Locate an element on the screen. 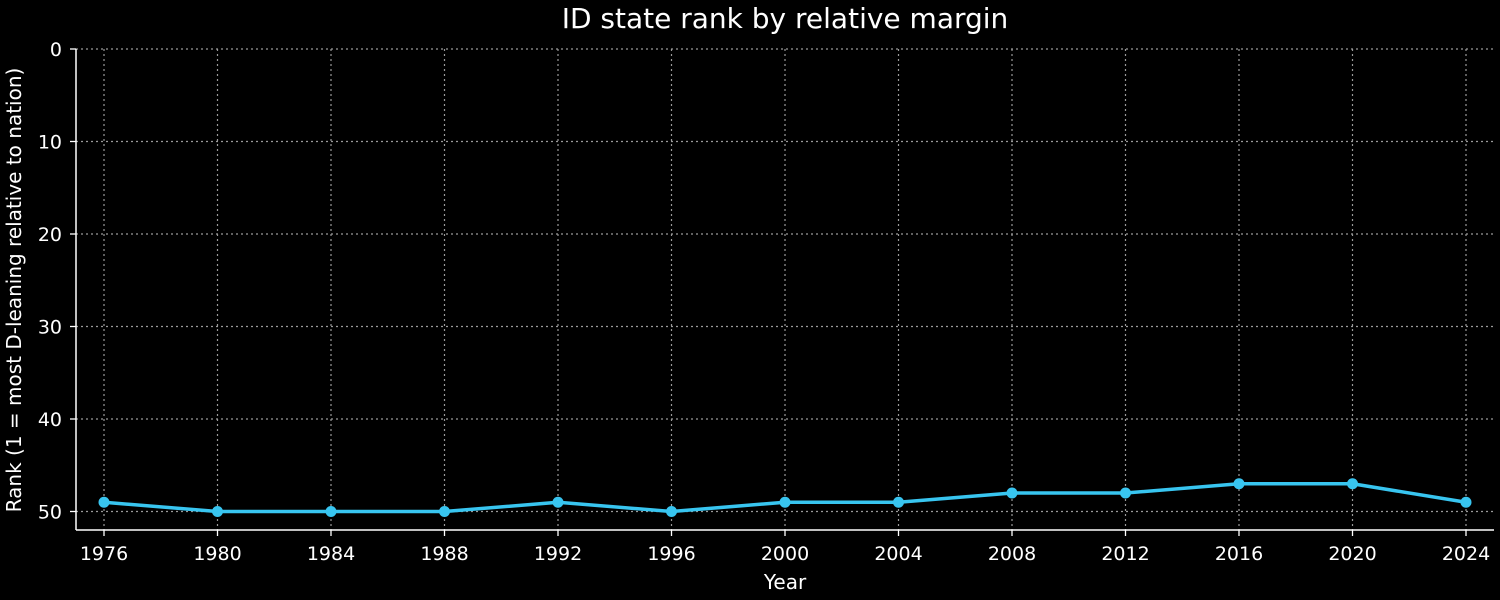  x-tick-label: 2024 is located at coordinates (1466, 554).